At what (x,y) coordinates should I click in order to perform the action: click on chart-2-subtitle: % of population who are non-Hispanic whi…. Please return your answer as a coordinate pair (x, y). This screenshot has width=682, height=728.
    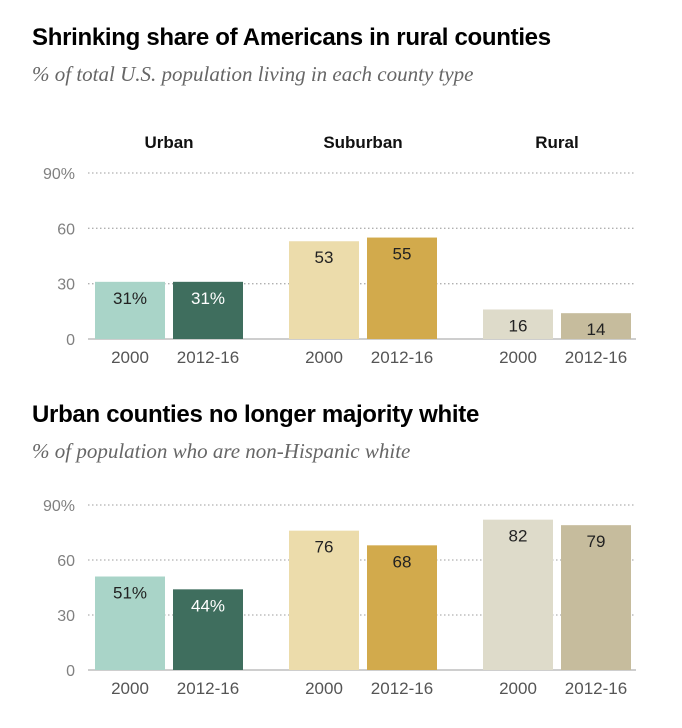
    Looking at the image, I should click on (221, 451).